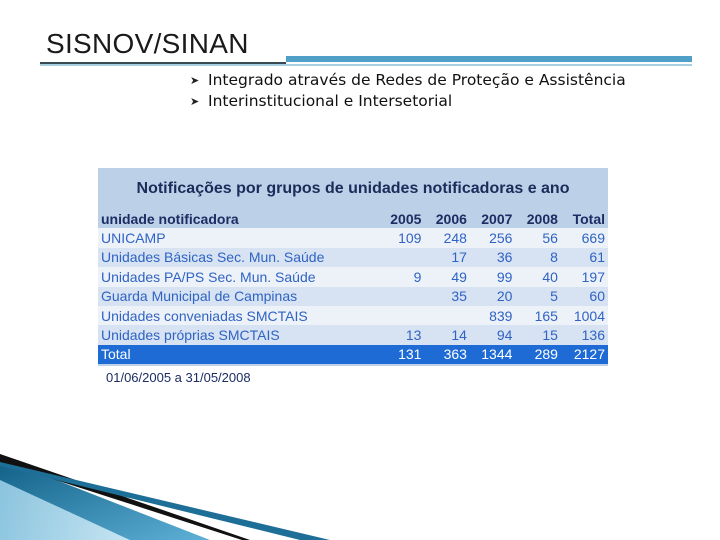 The image size is (720, 540). I want to click on title-thin-rule, so click(366, 65).